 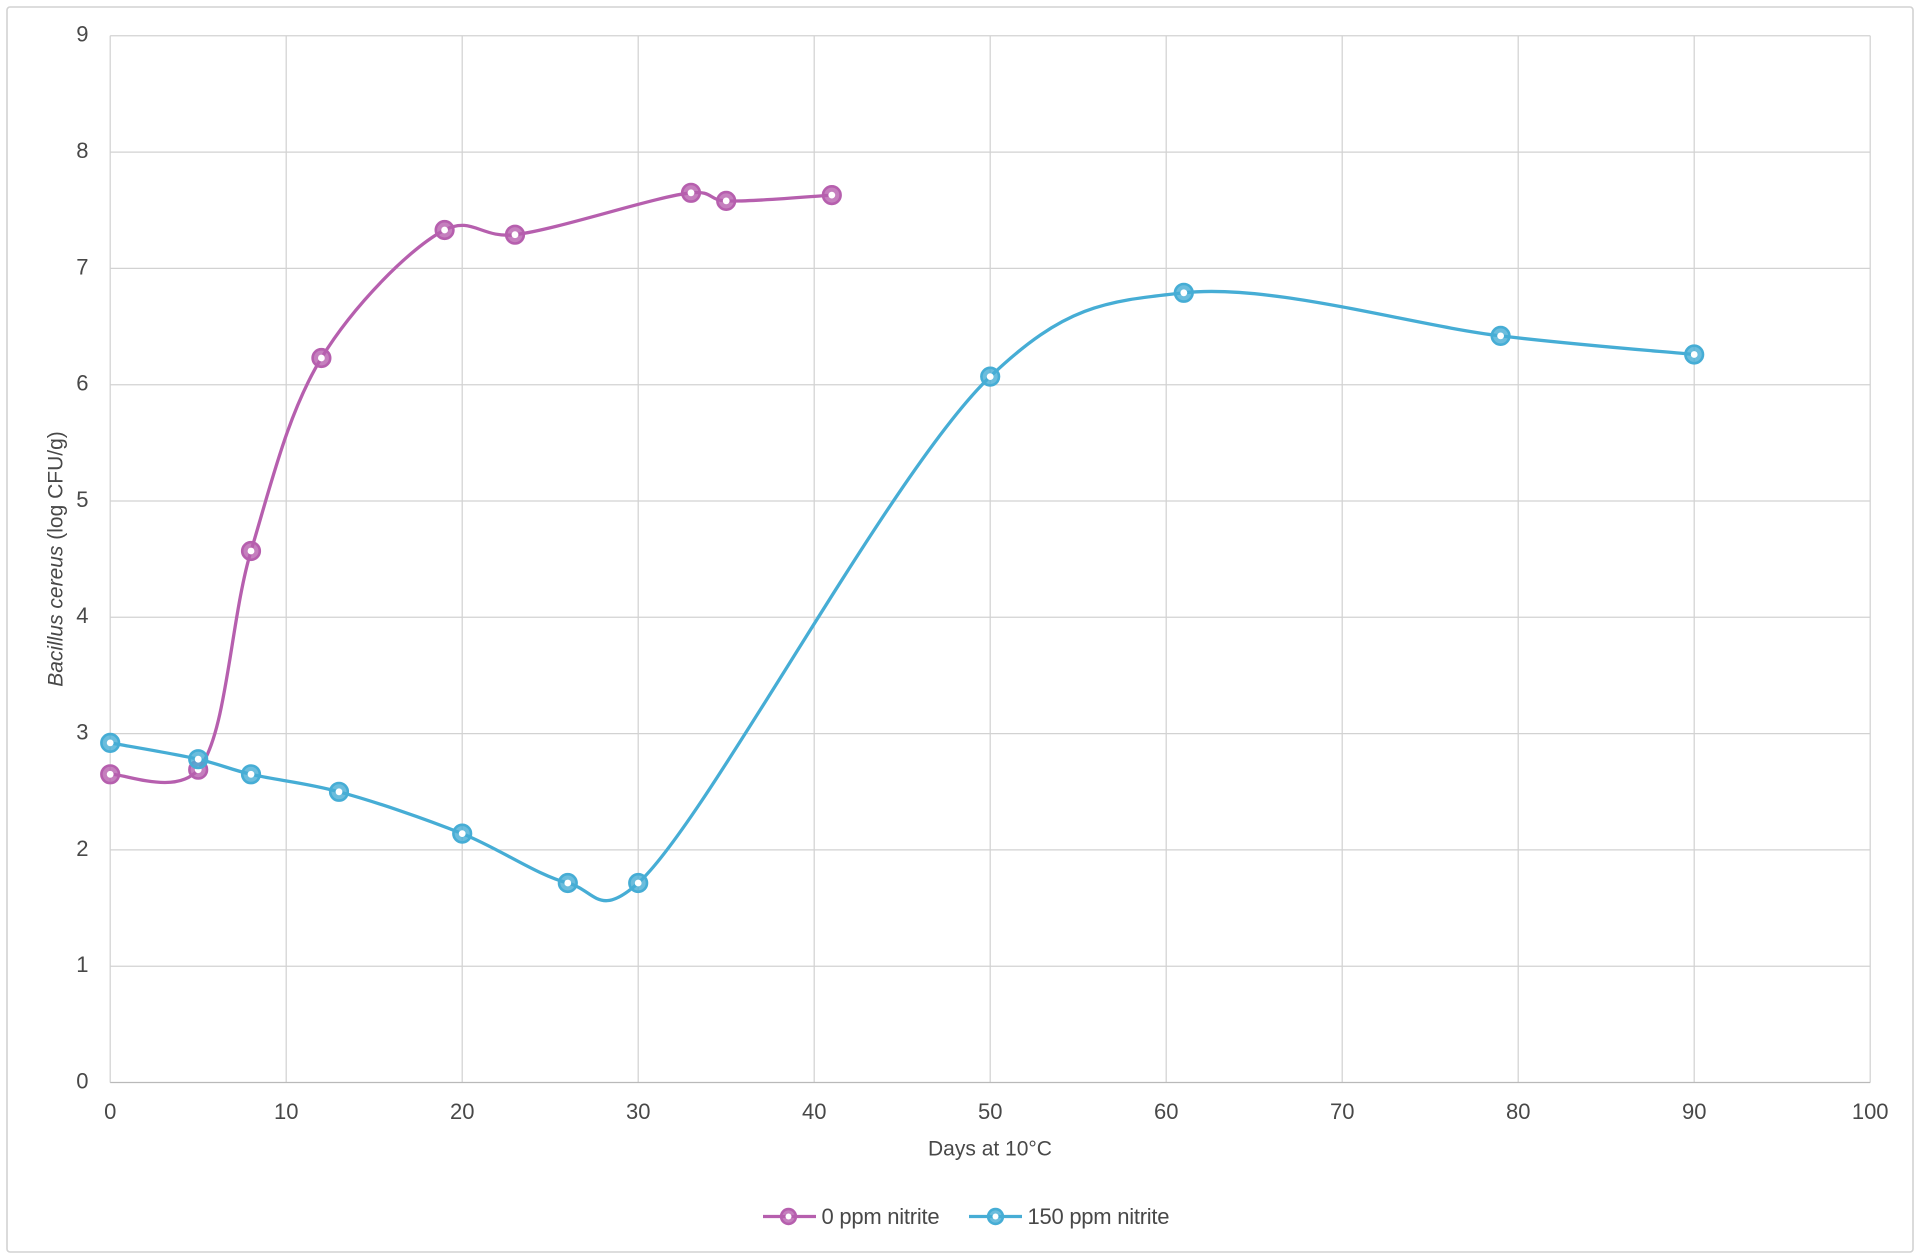 I want to click on svg-text: 100, so click(x=1870, y=1111).